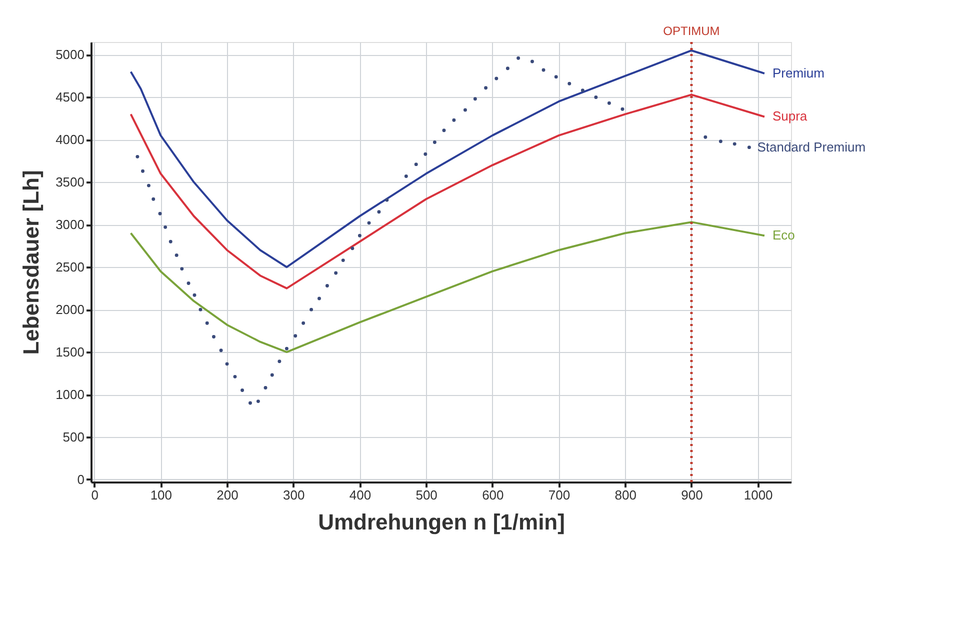  I want to click on series-label: Eco, so click(783, 235).